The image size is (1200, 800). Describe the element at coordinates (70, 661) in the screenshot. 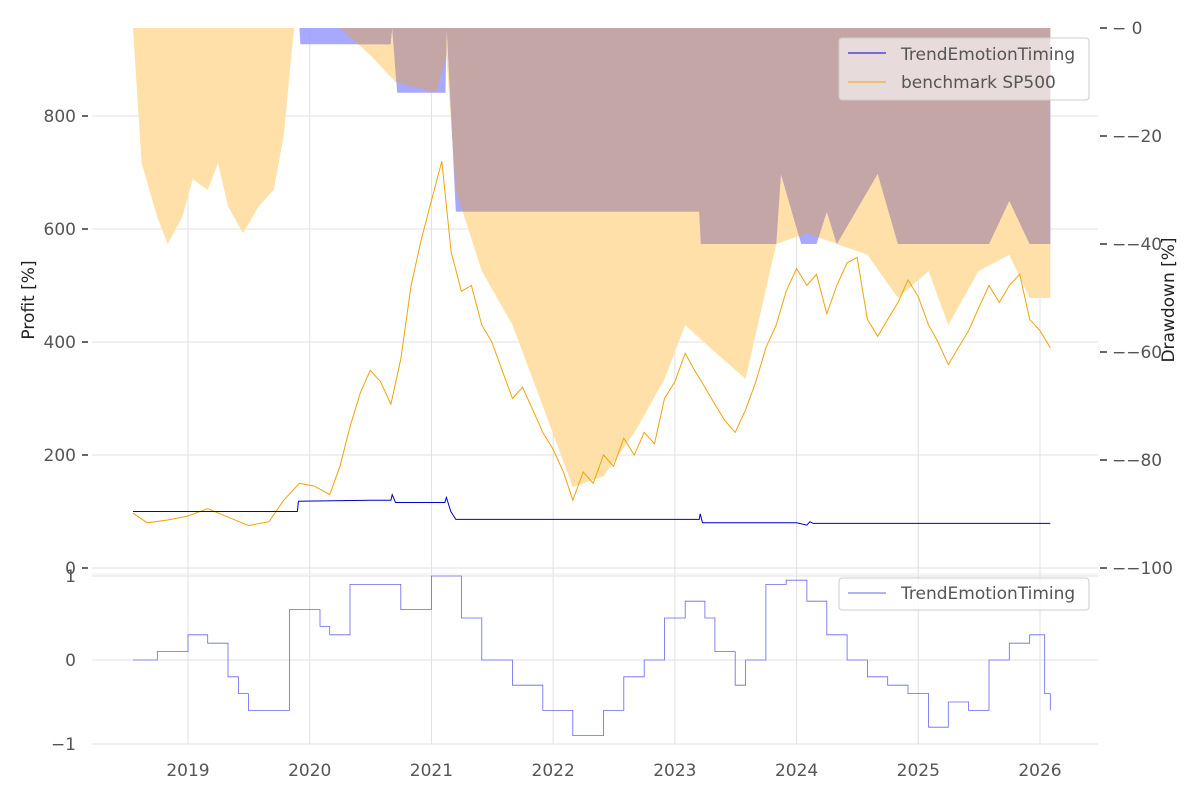

I see `signal-tick-label: 0` at that location.